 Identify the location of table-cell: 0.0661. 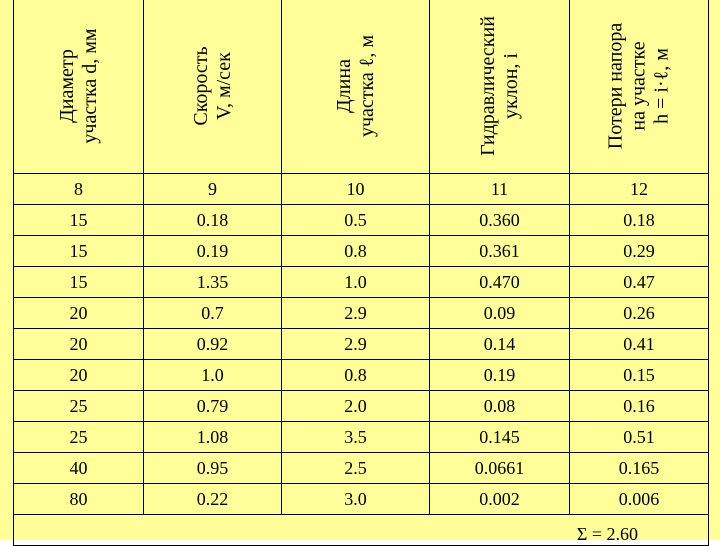
(499, 468).